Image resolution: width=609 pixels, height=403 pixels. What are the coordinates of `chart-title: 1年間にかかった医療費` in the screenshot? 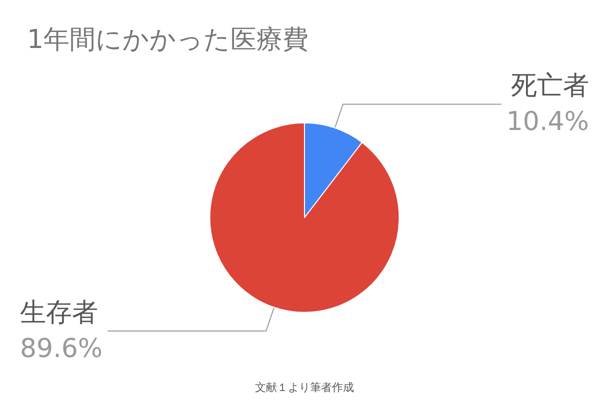 It's located at (168, 40).